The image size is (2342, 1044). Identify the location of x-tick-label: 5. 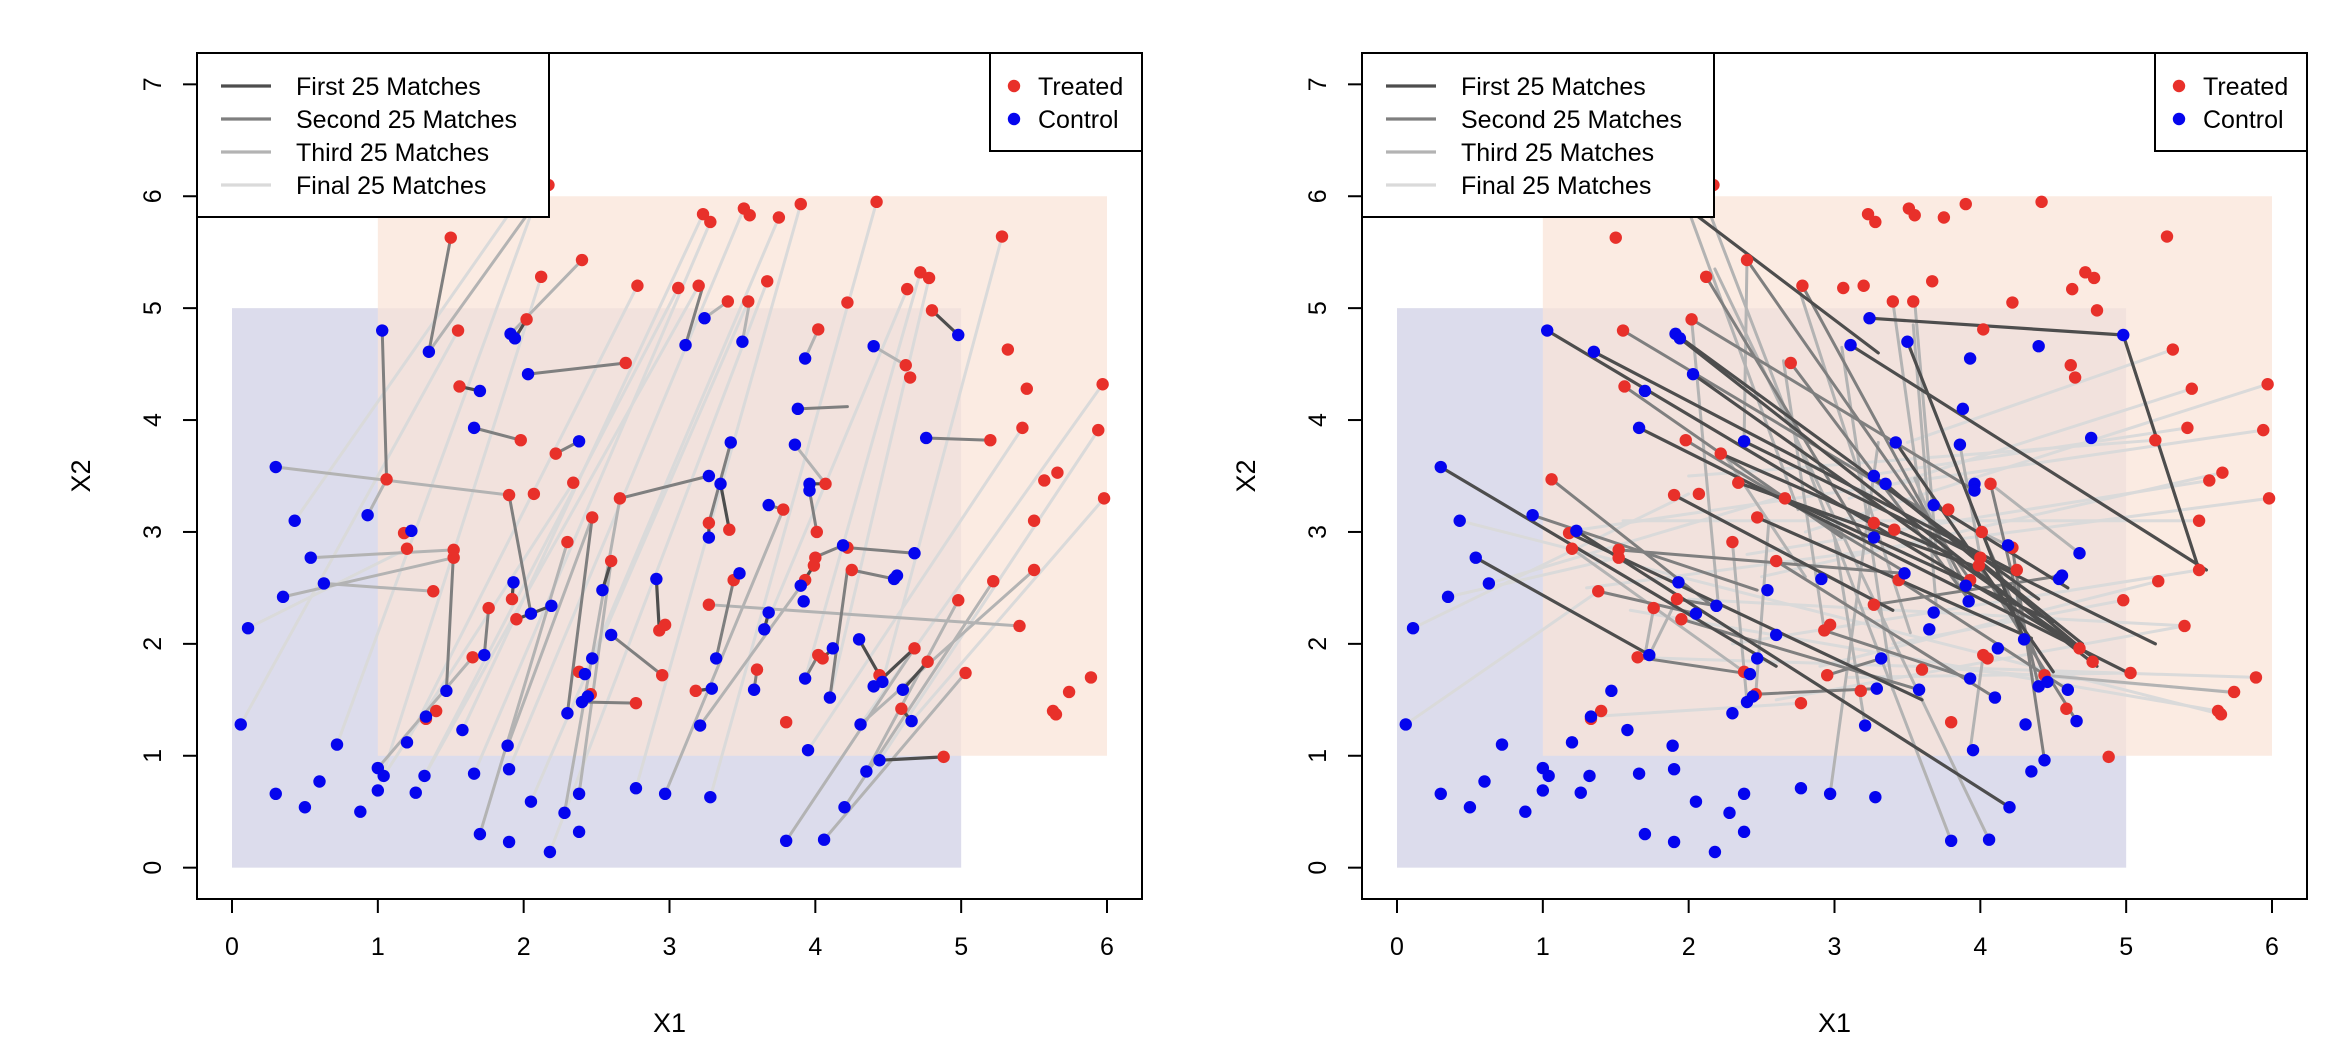
(961, 947).